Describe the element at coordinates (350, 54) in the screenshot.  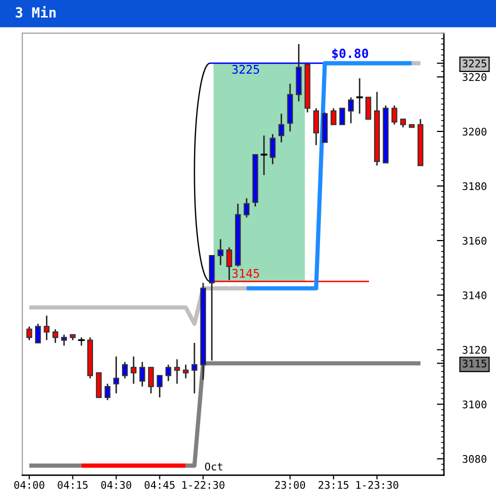
I see `band-label: $0.80` at that location.